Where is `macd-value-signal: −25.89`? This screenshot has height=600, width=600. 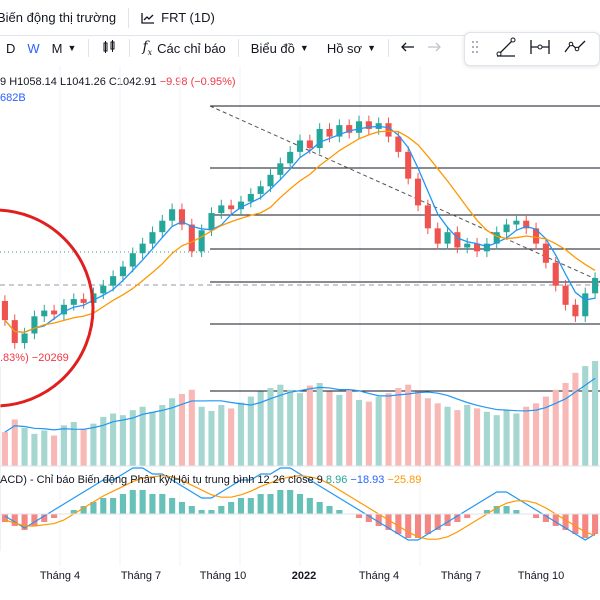 macd-value-signal: −25.89 is located at coordinates (404, 480).